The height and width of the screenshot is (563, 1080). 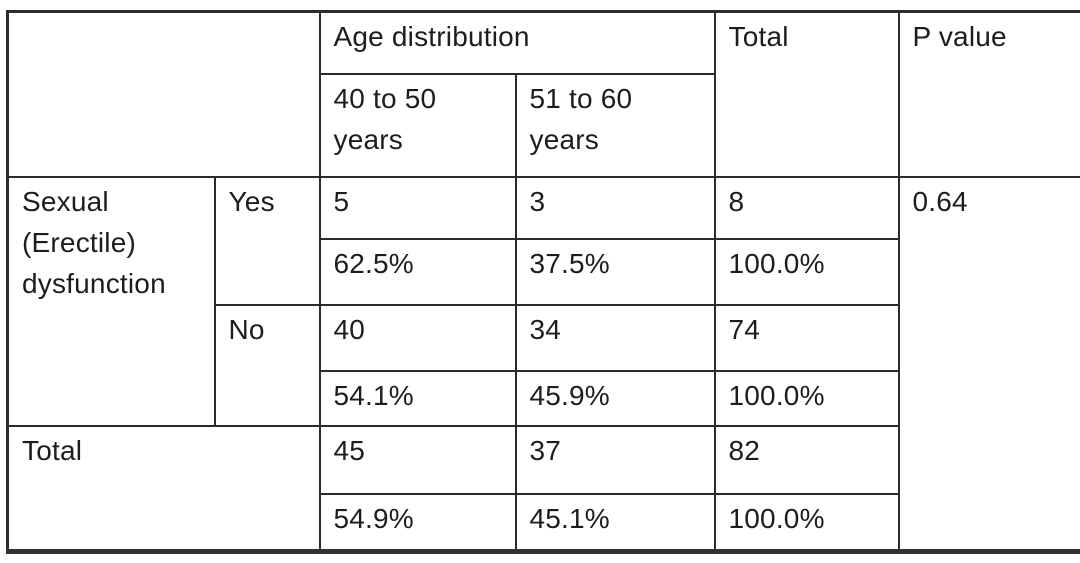 What do you see at coordinates (267, 365) in the screenshot?
I see `no-row-label: No` at bounding box center [267, 365].